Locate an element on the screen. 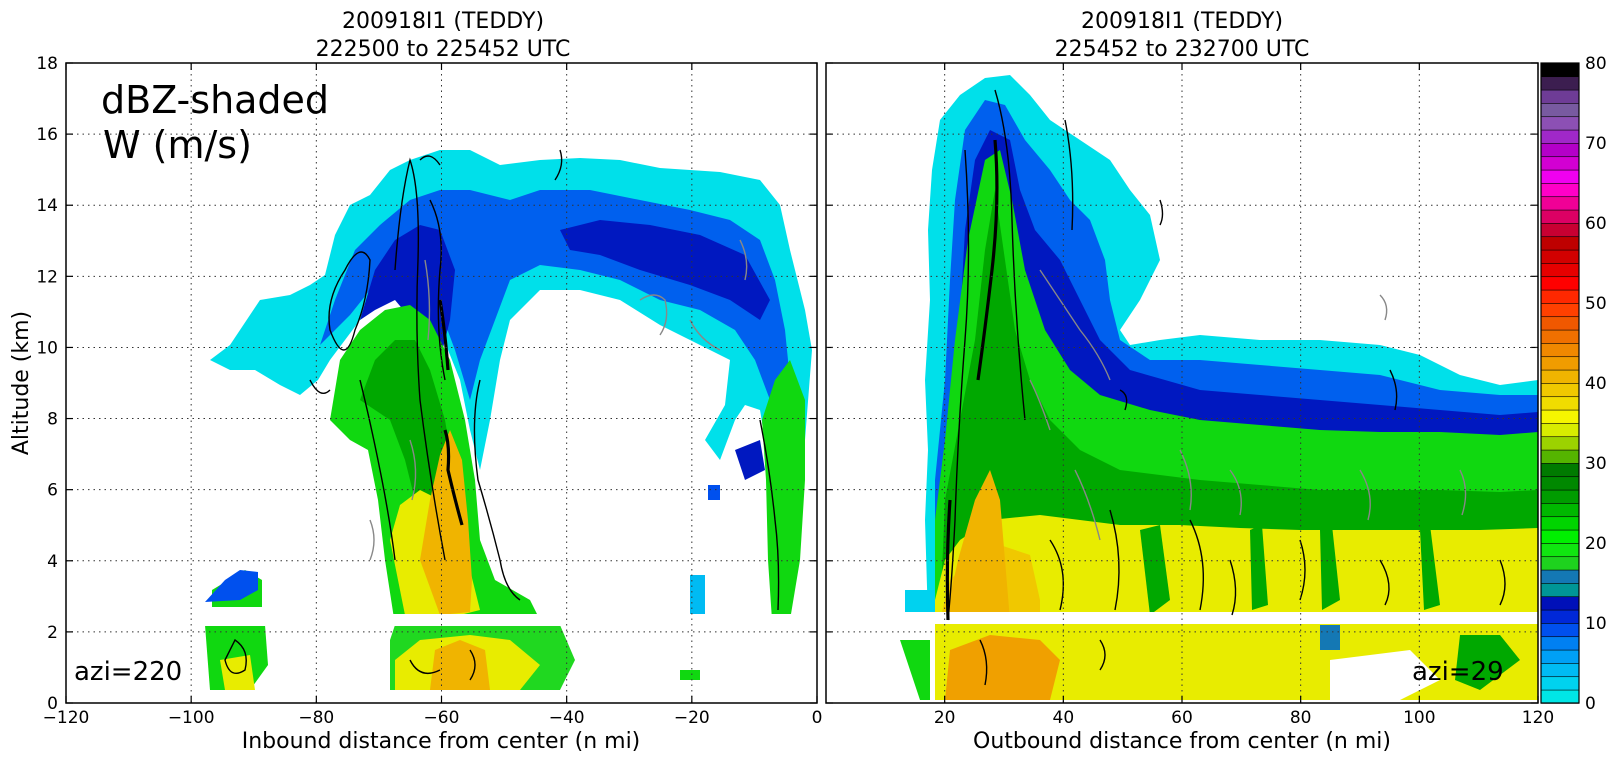 The height and width of the screenshot is (762, 1615). colorbar-tick-label: 20 is located at coordinates (1596, 544).